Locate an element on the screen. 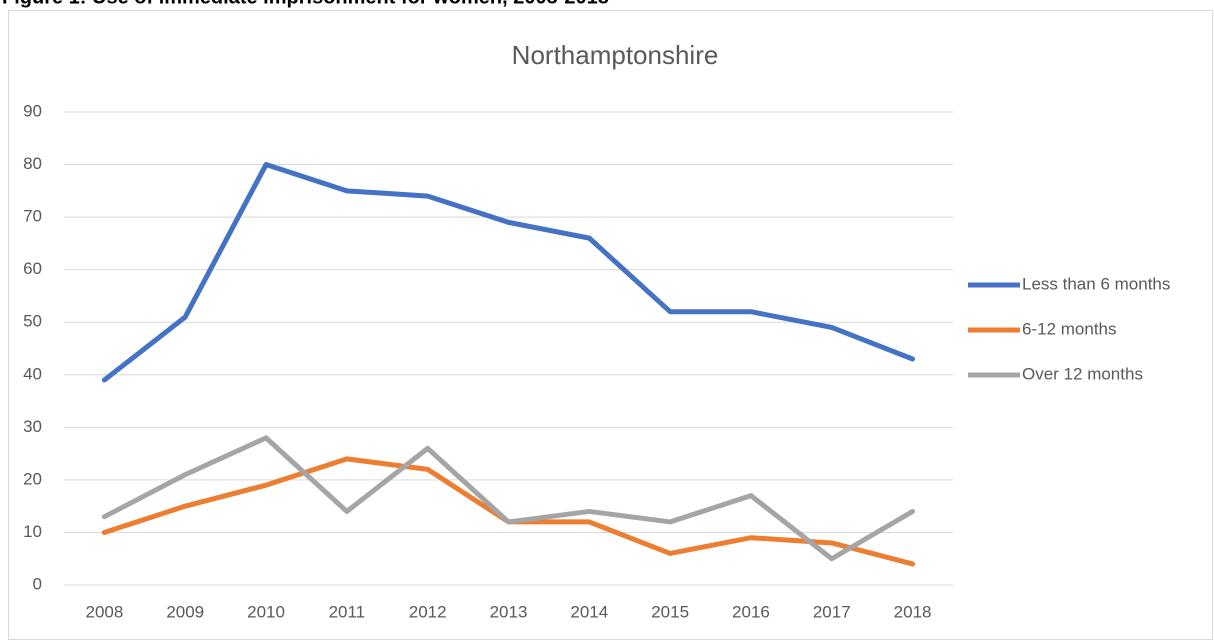 The height and width of the screenshot is (641, 1214). chart-title: Northamptonshire is located at coordinates (615, 55).